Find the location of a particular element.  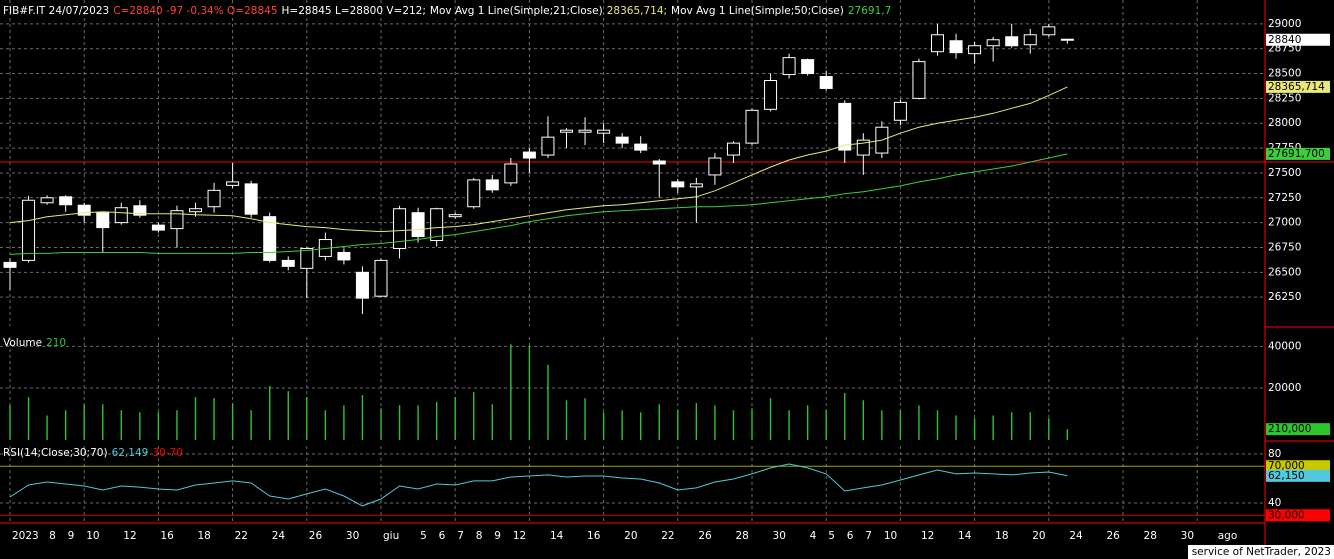

y-tick-label: 27500 is located at coordinates (1284, 173).